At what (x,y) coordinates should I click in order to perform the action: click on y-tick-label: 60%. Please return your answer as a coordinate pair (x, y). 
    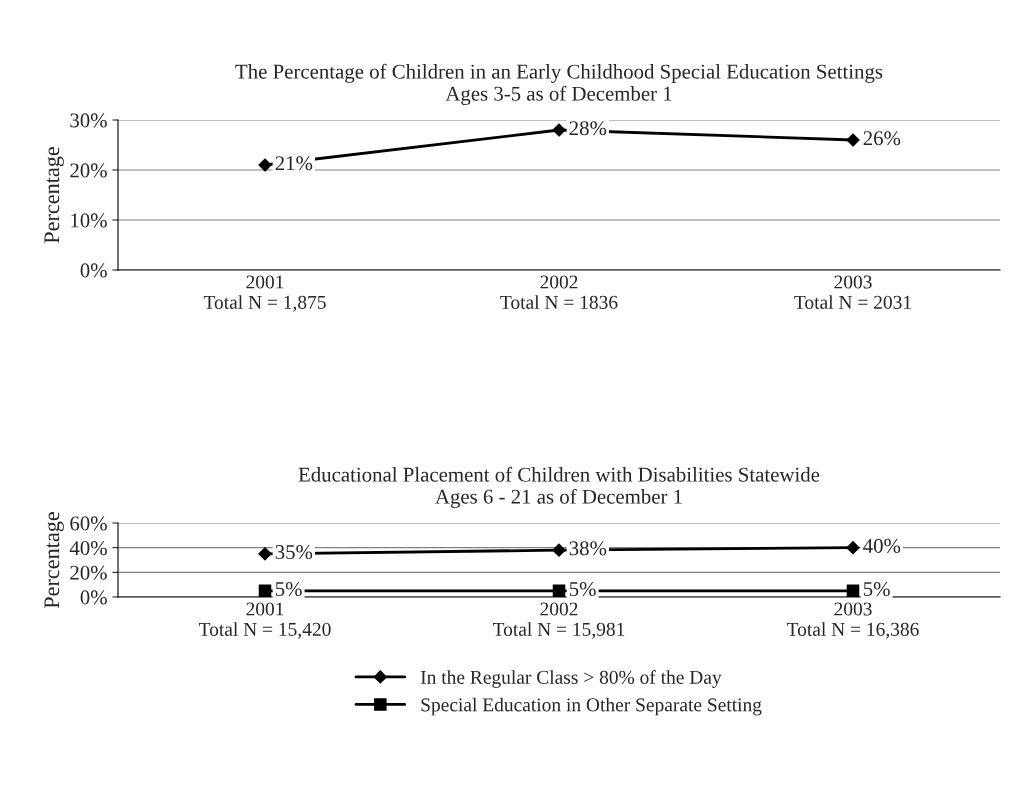
    Looking at the image, I should click on (88, 523).